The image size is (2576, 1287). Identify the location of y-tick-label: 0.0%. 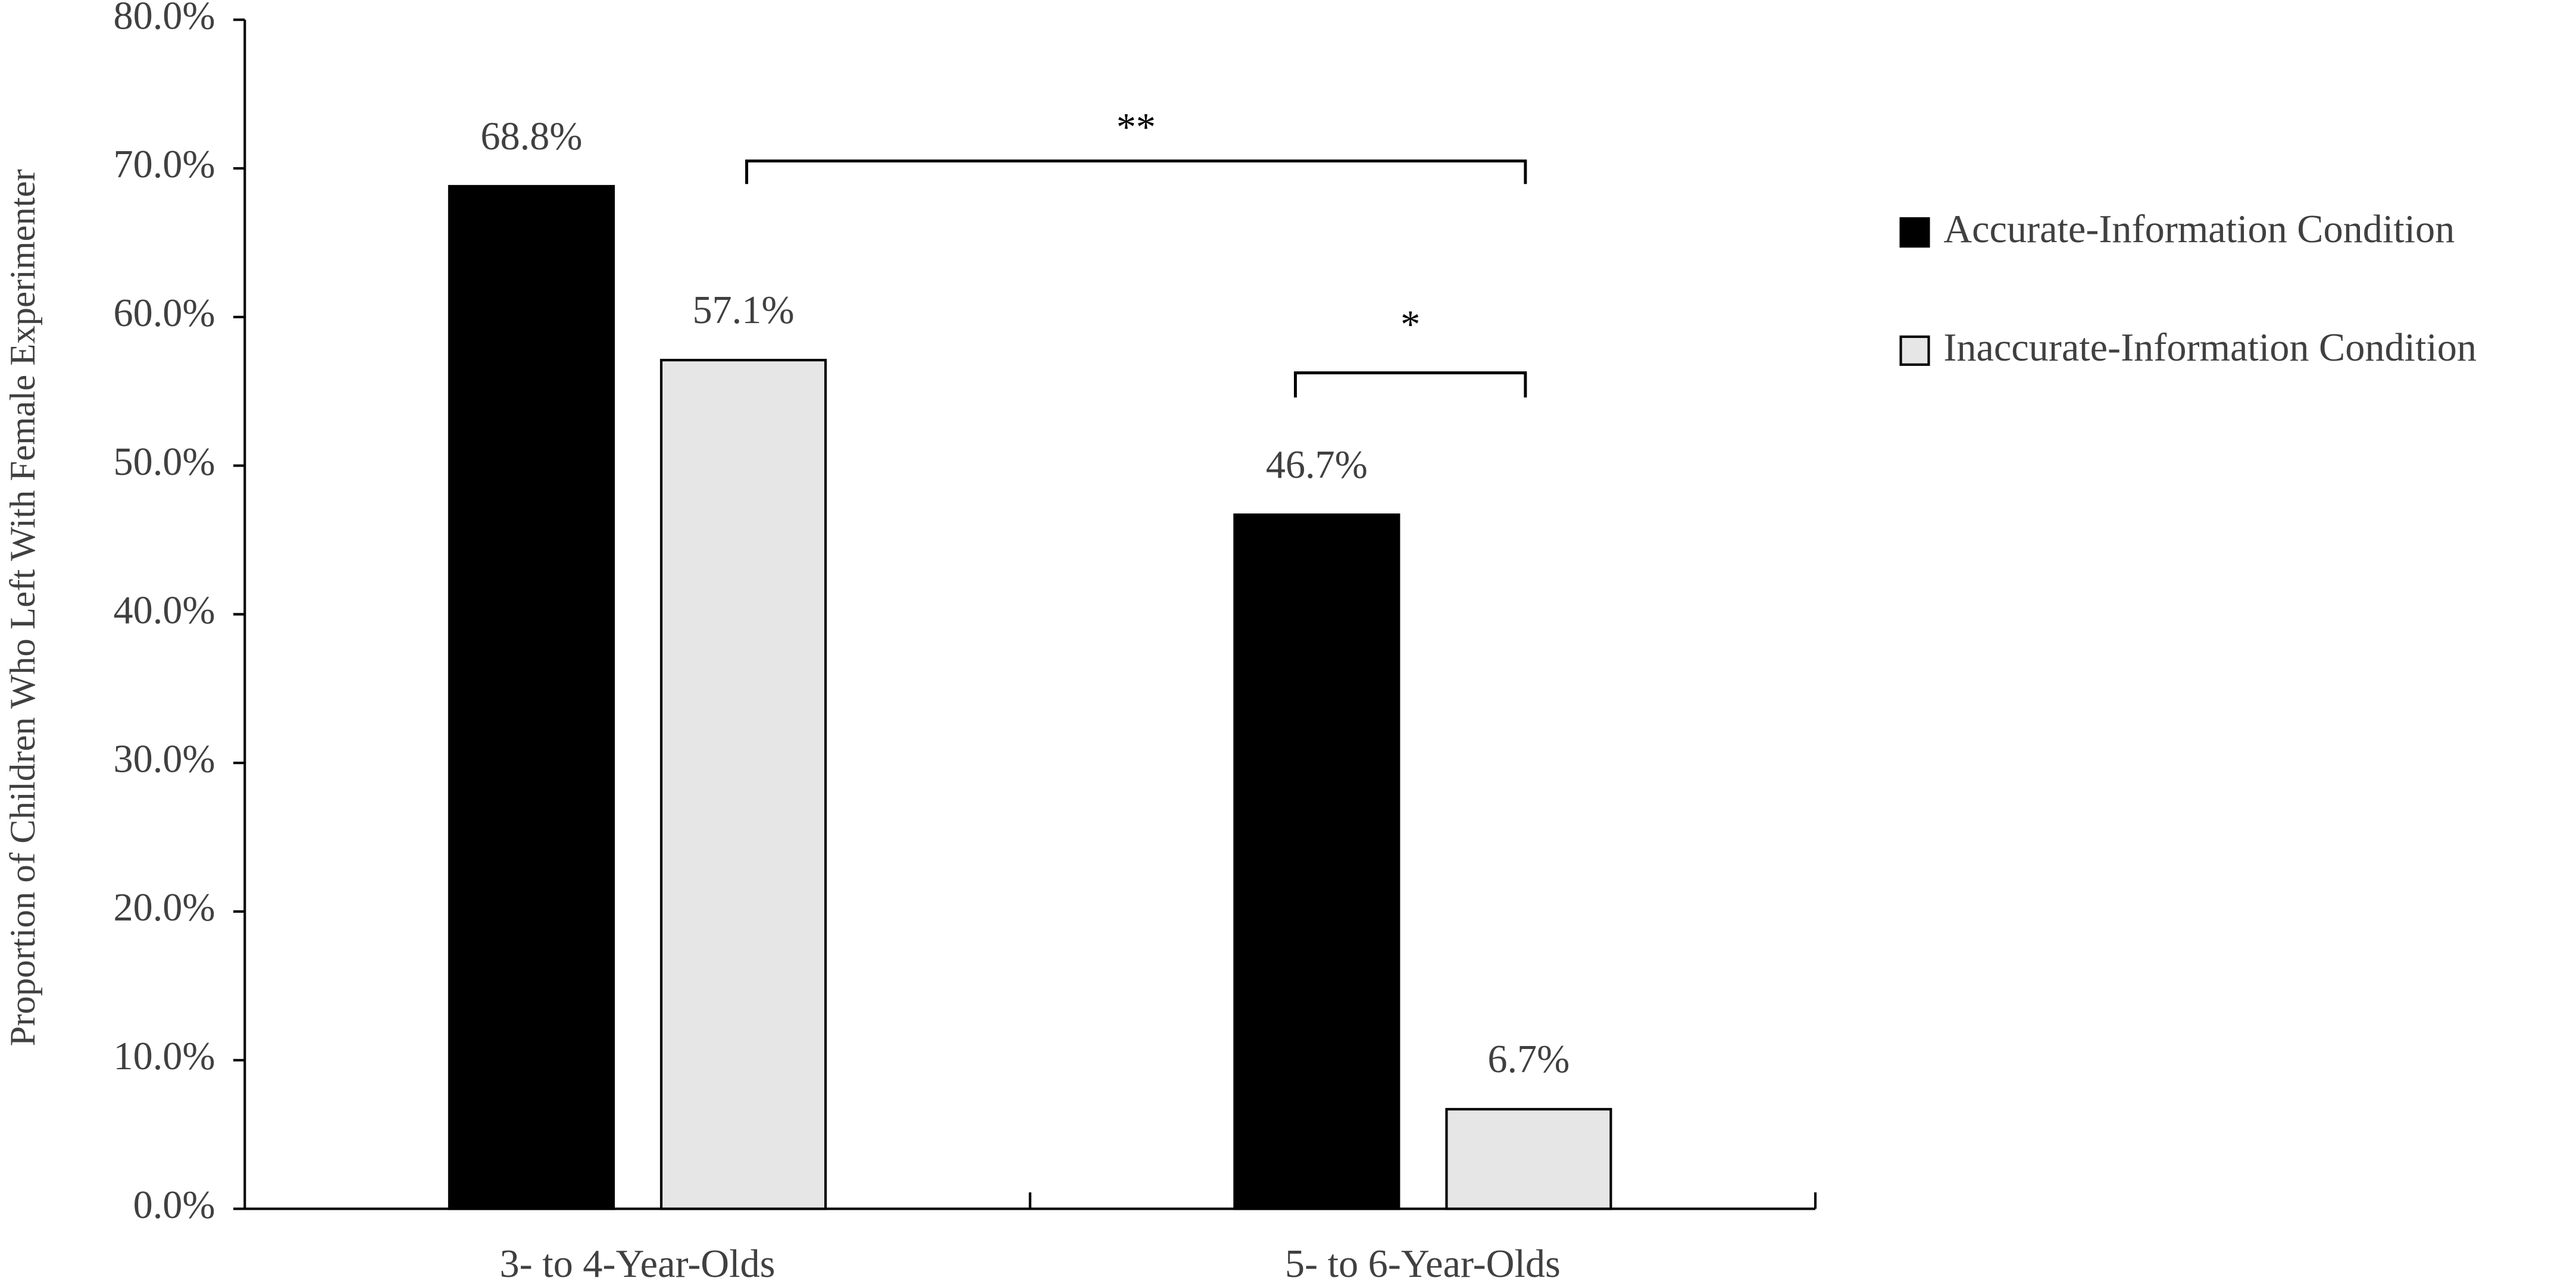
(174, 1205).